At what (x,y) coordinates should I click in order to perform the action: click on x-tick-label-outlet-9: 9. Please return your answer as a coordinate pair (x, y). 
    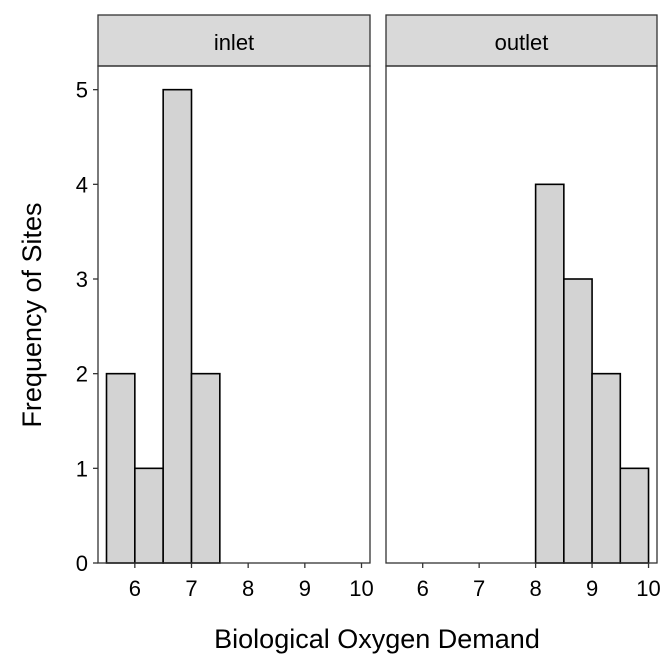
    Looking at the image, I should click on (592, 588).